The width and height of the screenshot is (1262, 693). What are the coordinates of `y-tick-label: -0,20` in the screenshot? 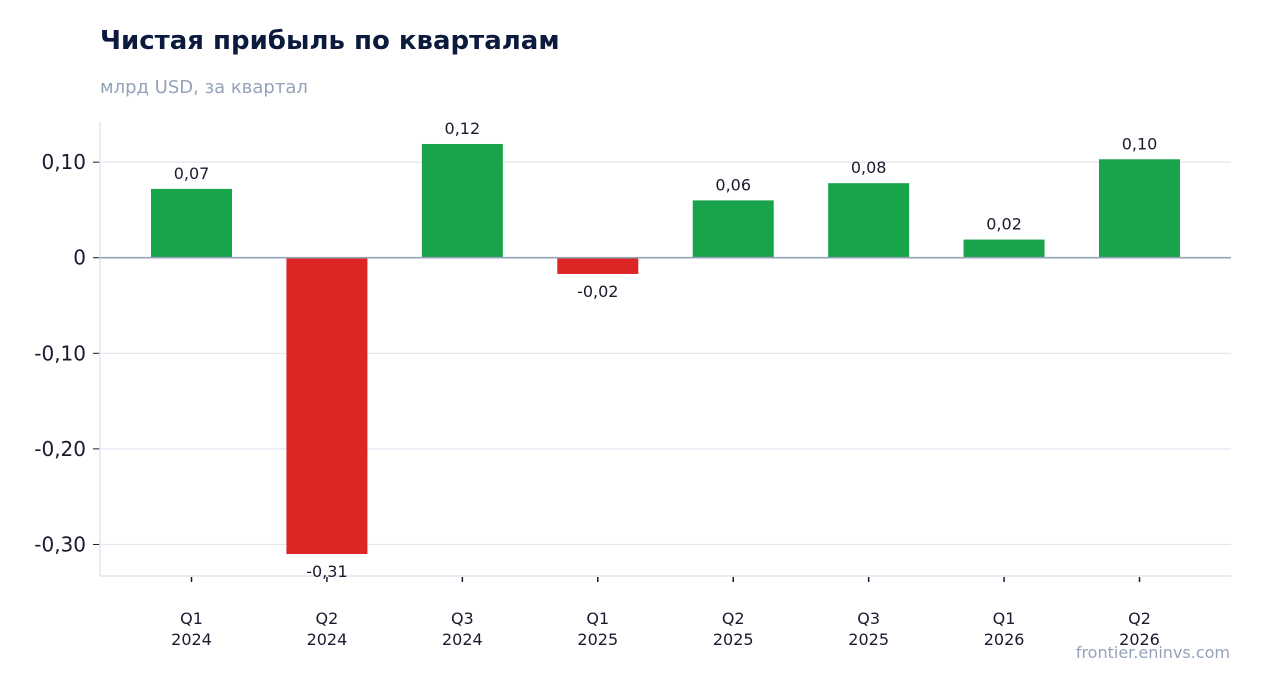 It's located at (60, 449).